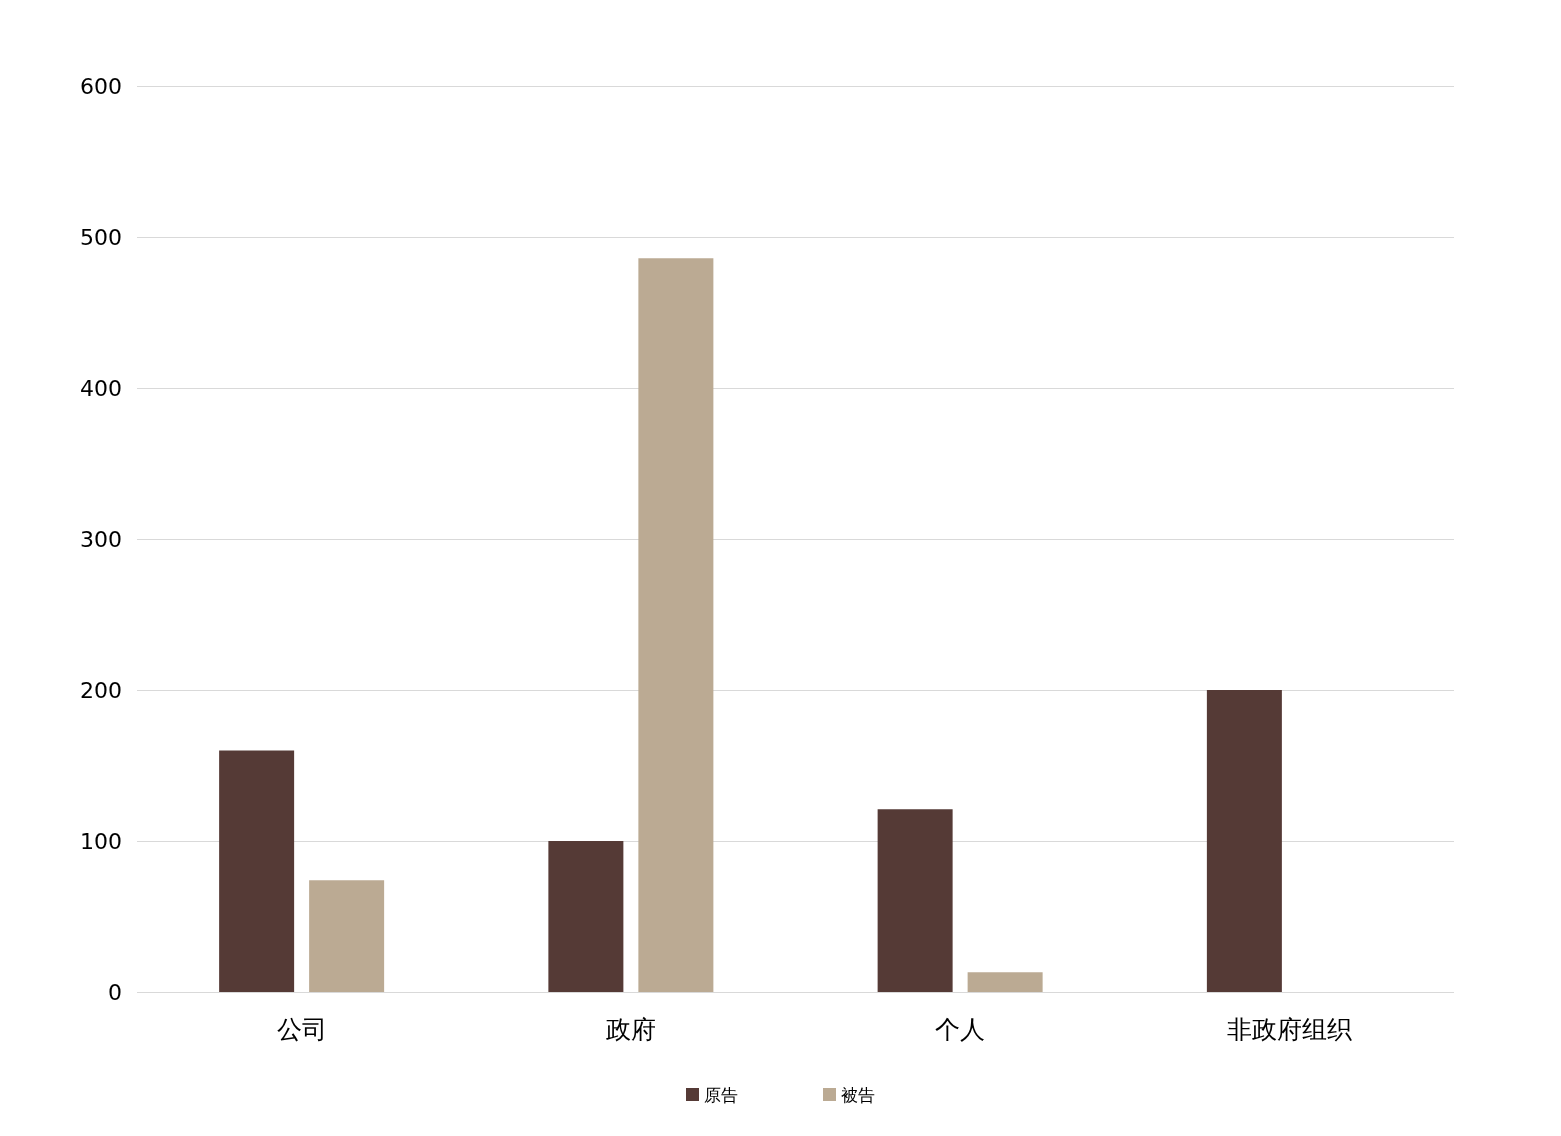 This screenshot has width=1561, height=1136. Describe the element at coordinates (630, 1029) in the screenshot. I see `x-tick-label: 政府` at that location.